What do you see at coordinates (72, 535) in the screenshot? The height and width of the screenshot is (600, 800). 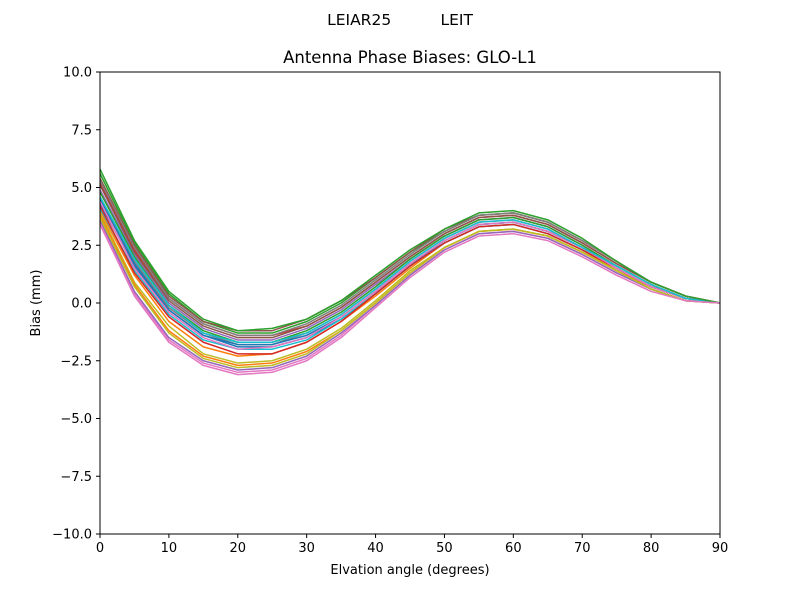 I see `y-tick-label: −10.0` at bounding box center [72, 535].